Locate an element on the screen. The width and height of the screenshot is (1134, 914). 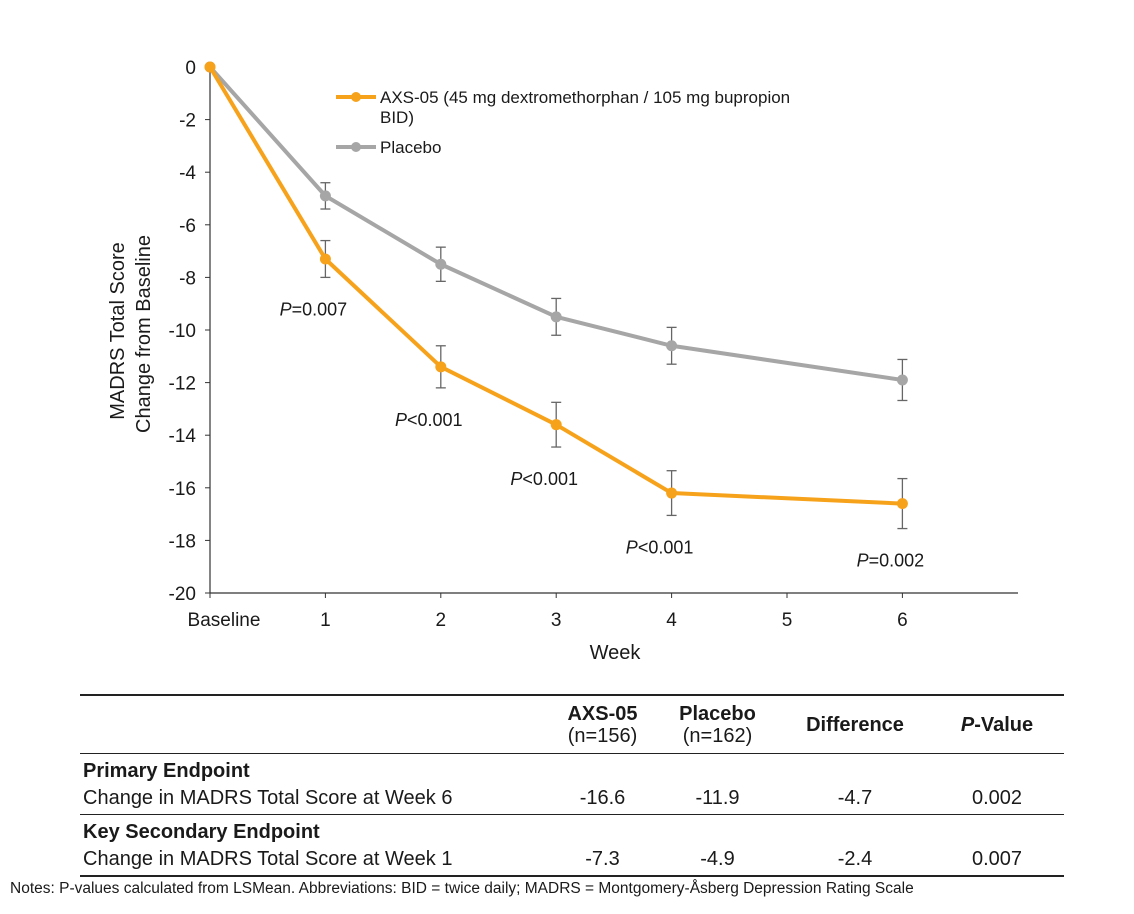
table-middle-rule is located at coordinates (572, 814).